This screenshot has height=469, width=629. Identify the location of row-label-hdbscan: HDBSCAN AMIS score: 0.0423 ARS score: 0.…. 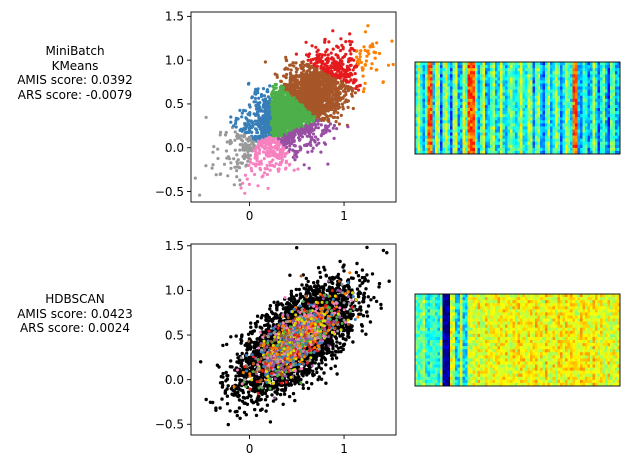
(75, 314).